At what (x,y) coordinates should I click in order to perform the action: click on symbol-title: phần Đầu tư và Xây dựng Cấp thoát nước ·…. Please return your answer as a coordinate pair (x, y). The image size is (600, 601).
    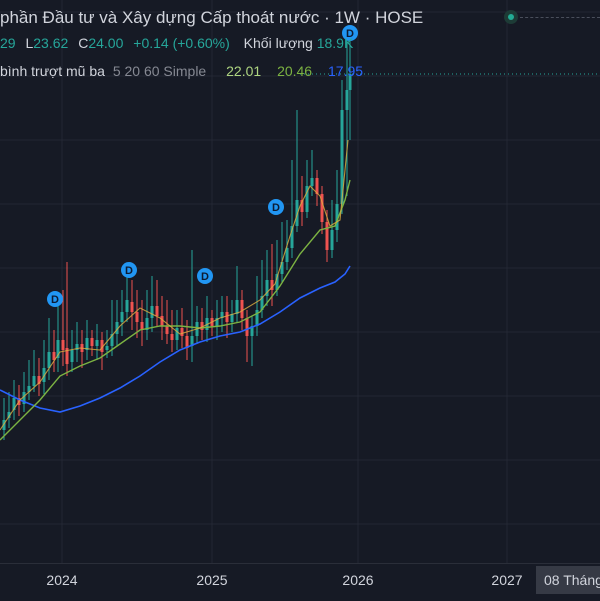
    Looking at the image, I should click on (212, 17).